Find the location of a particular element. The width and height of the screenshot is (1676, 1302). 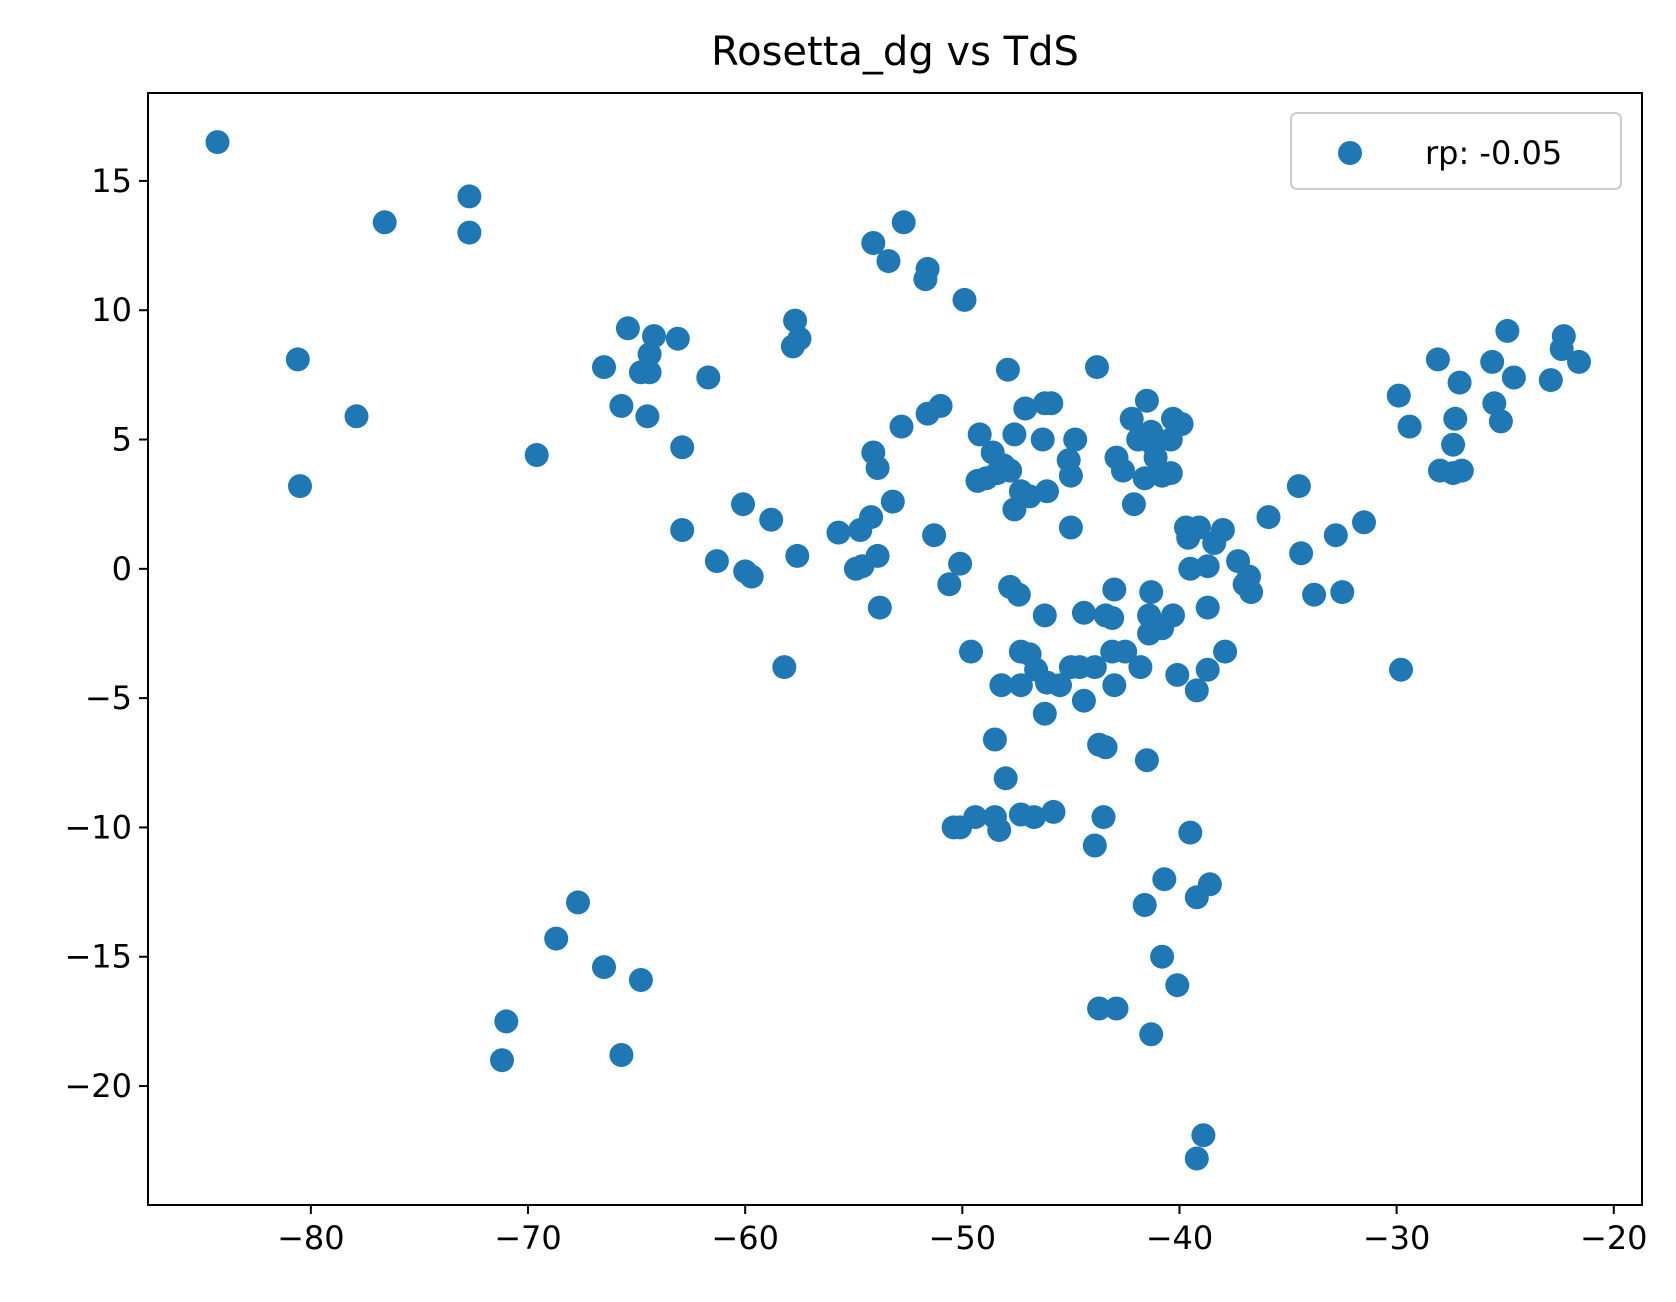

y-tick-label: −20 is located at coordinates (98, 1086).